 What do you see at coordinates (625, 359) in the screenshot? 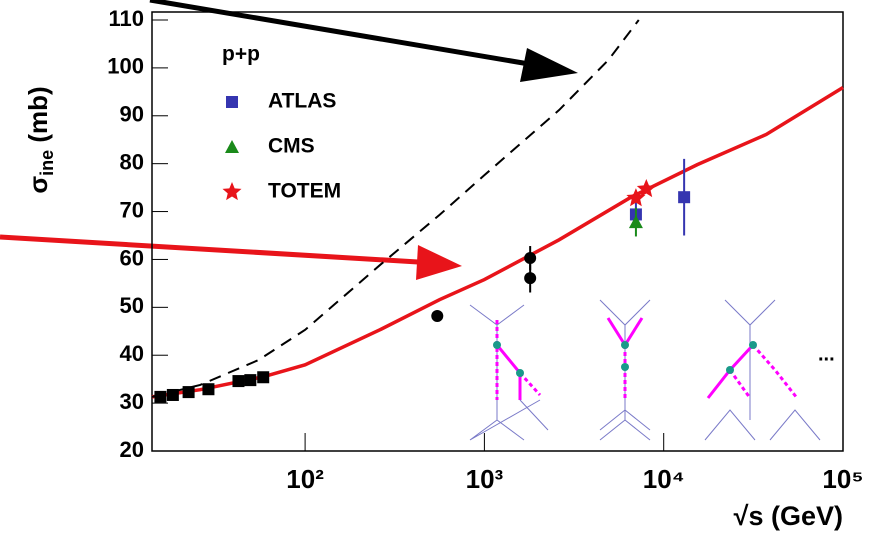
I see `inset-vertices` at bounding box center [625, 359].